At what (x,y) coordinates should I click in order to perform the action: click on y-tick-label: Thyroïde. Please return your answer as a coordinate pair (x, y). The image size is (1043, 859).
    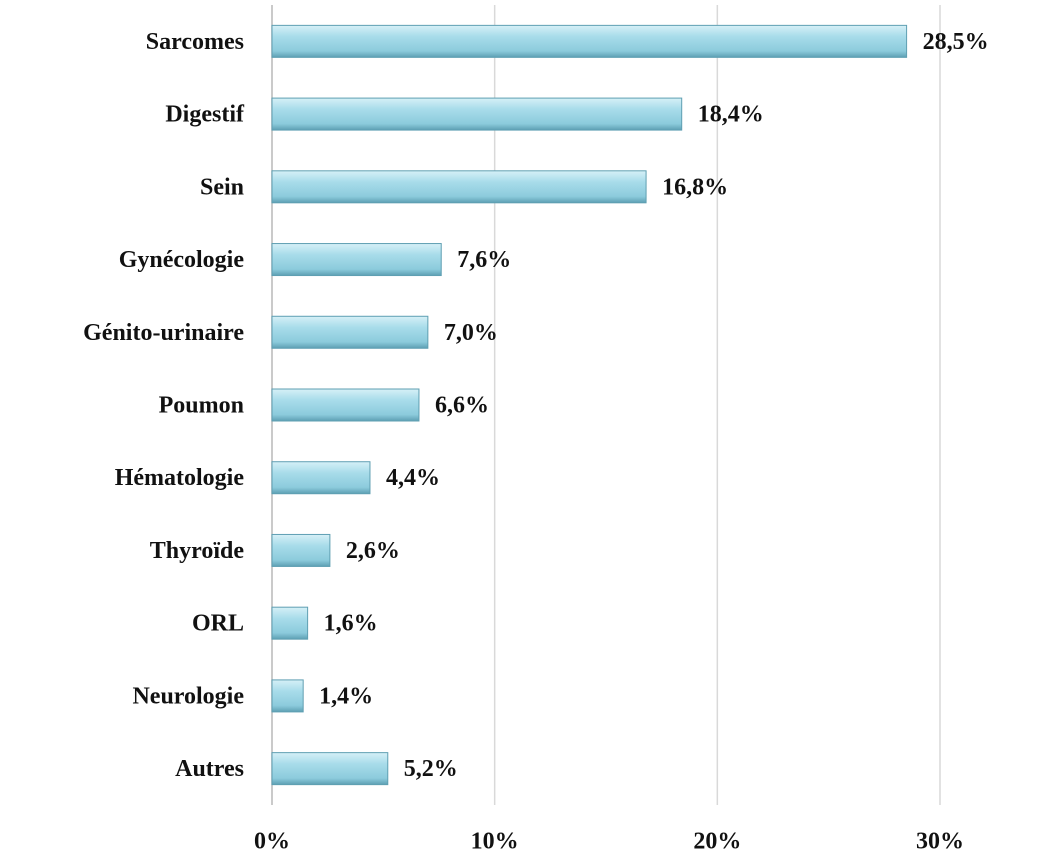
    Looking at the image, I should click on (197, 551).